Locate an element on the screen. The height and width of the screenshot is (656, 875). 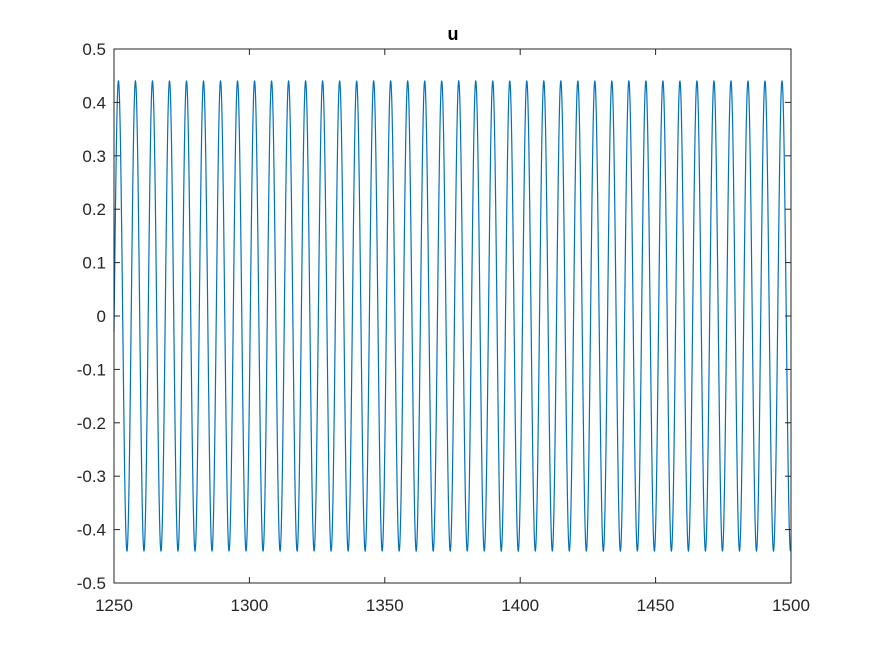
y-tick-label: -0.4 is located at coordinates (91, 530).